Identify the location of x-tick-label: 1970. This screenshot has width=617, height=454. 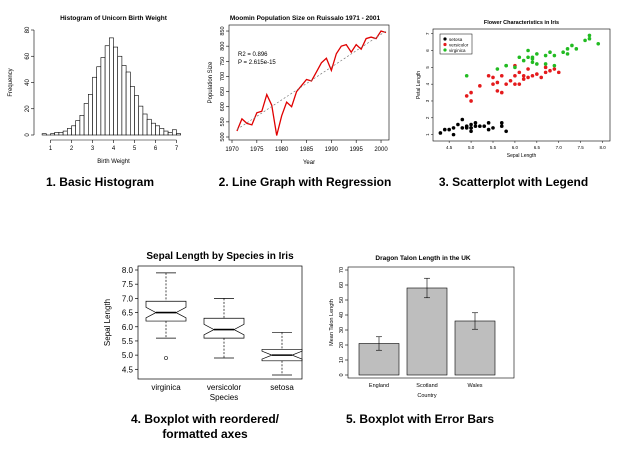
(232, 150).